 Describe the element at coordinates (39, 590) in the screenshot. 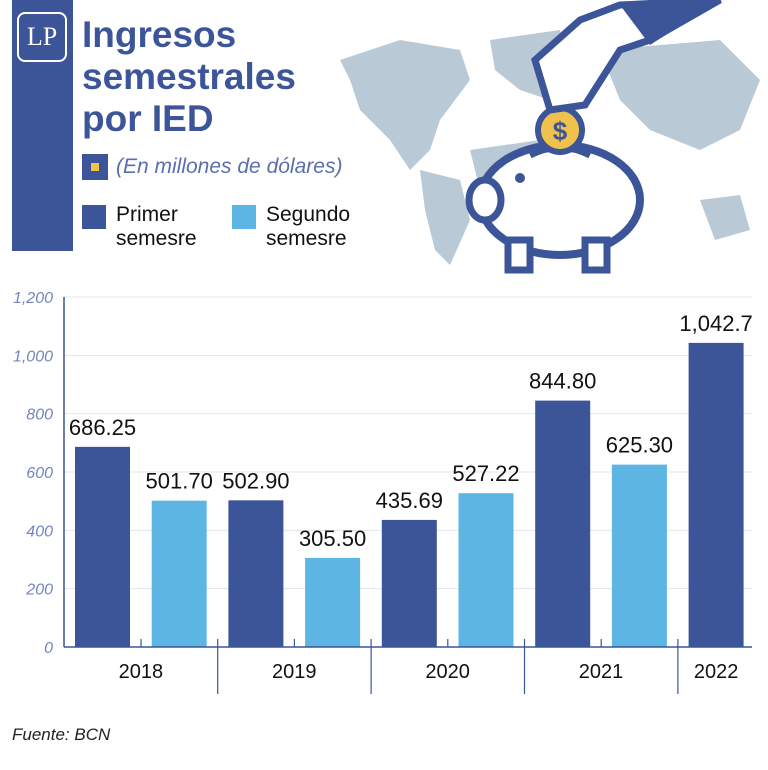

I see `y-tick-label: 200` at that location.